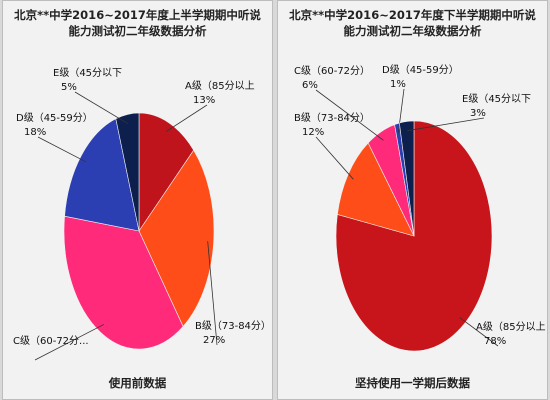 The width and height of the screenshot is (550, 400). Describe the element at coordinates (495, 341) in the screenshot. I see `slice-percent-1: 78%` at that location.